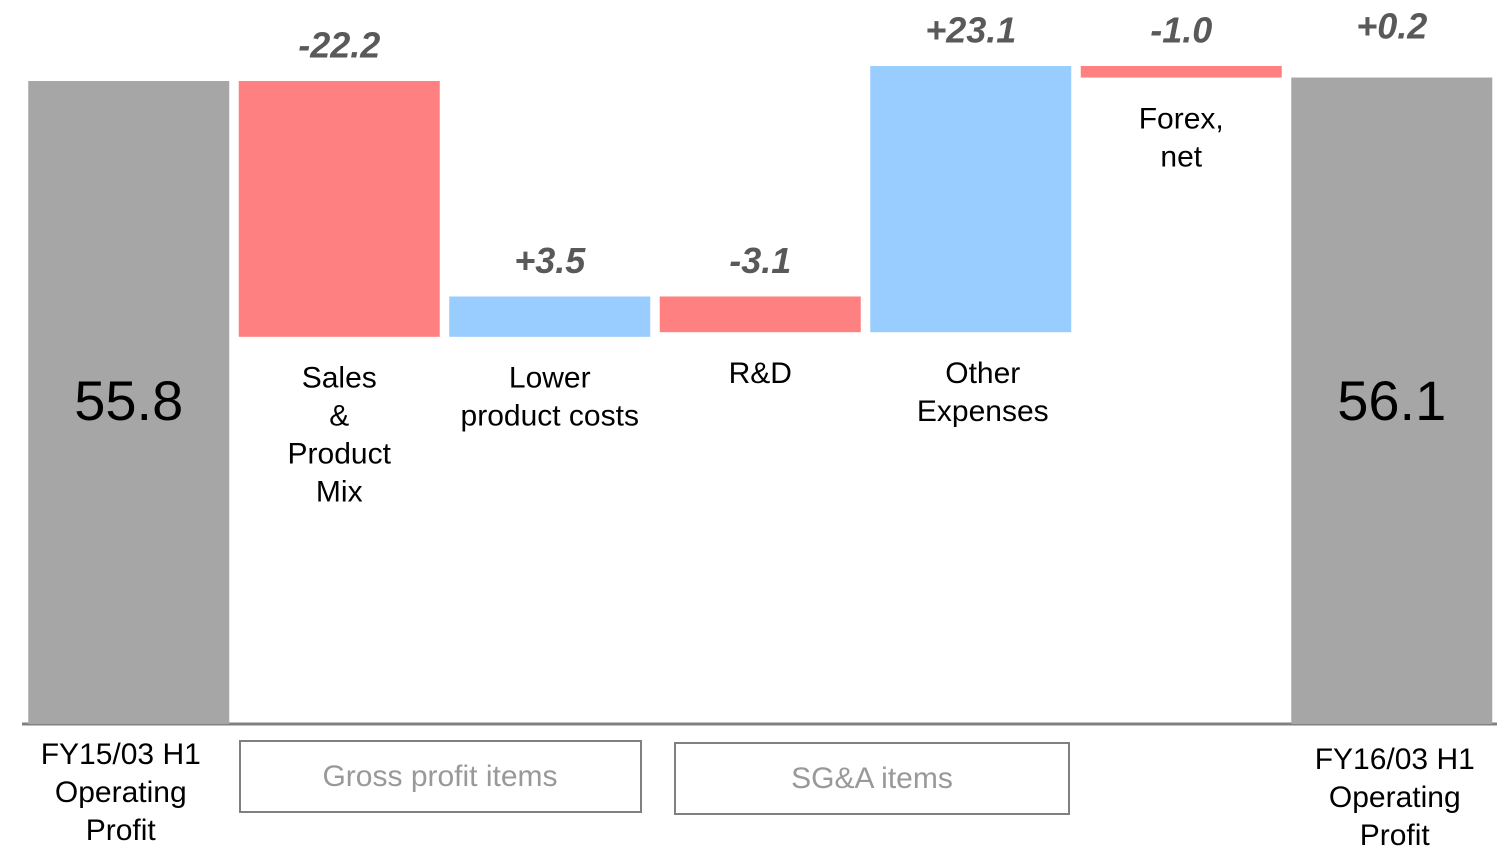 The width and height of the screenshot is (1501, 851). I want to click on value-label: 55.8, so click(128, 400).